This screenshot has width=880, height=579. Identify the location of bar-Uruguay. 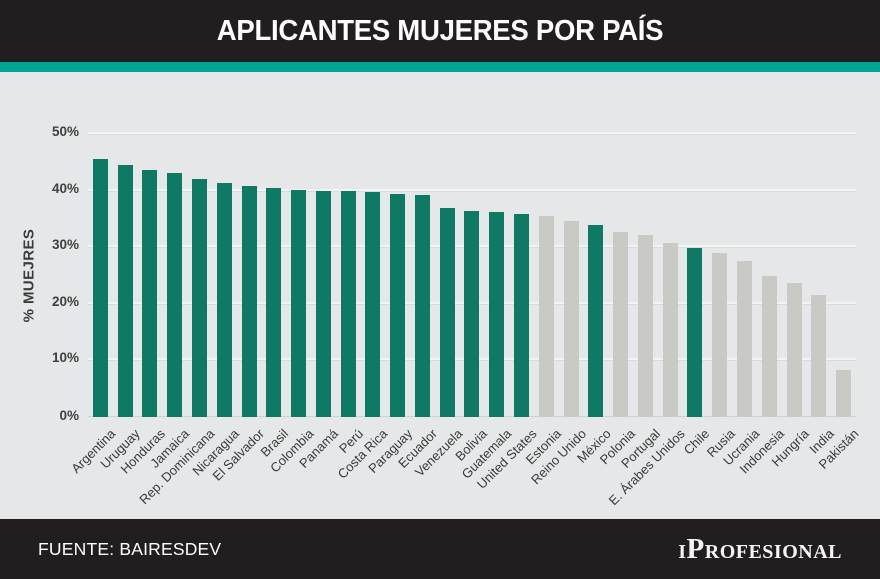
(125, 290).